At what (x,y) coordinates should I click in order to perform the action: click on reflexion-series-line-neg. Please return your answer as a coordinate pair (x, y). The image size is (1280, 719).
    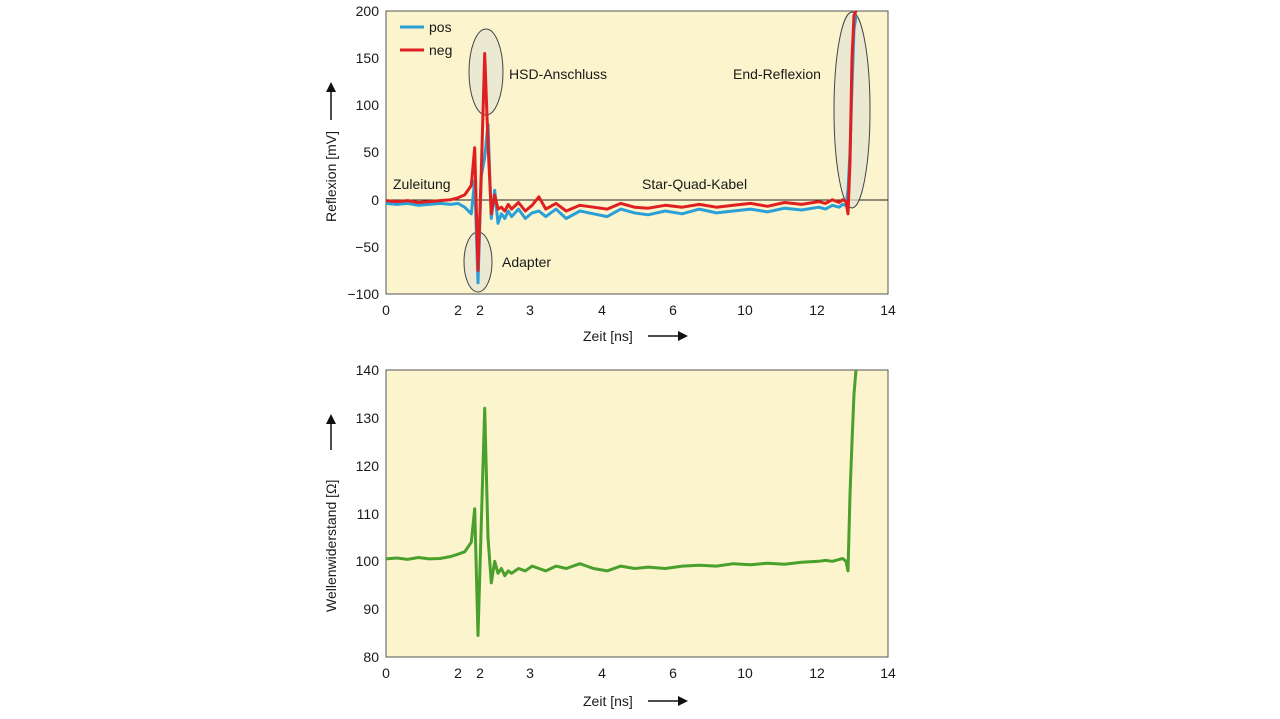
    Looking at the image, I should click on (621, 141).